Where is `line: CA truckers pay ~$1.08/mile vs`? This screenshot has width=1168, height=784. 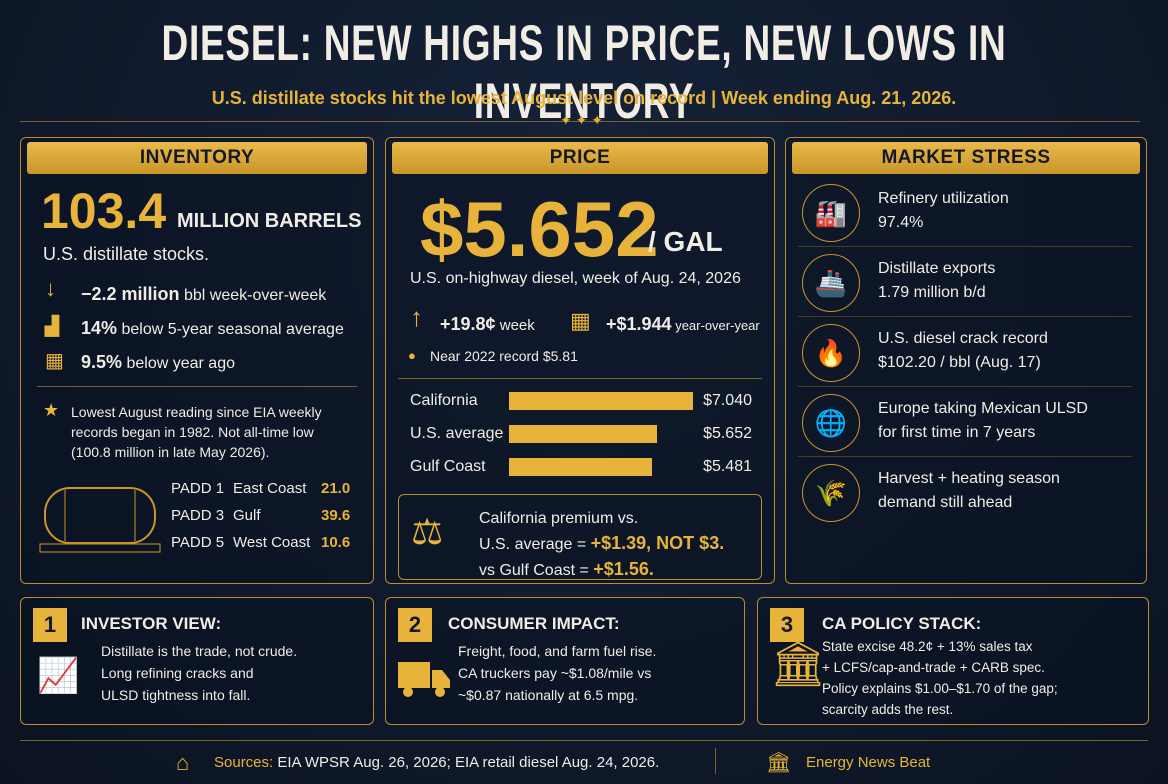
line: CA truckers pay ~$1.08/mile vs is located at coordinates (555, 673).